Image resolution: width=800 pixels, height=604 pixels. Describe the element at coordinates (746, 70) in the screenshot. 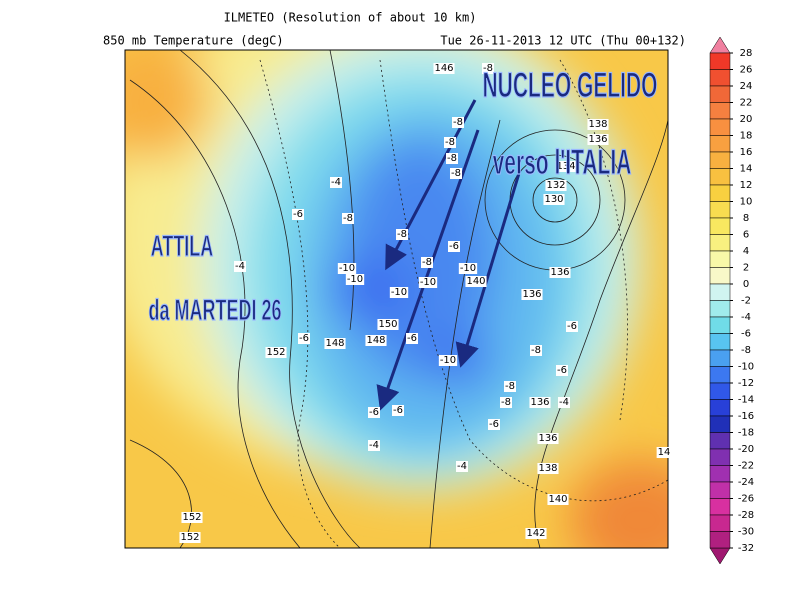

I see `colorbar-label: 26` at that location.